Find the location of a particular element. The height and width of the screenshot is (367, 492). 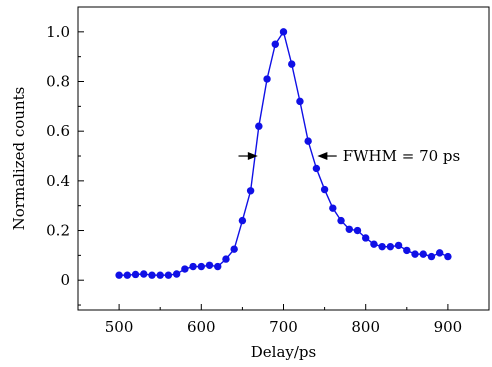

fwhm-right-arrowhead is located at coordinates (322, 156).